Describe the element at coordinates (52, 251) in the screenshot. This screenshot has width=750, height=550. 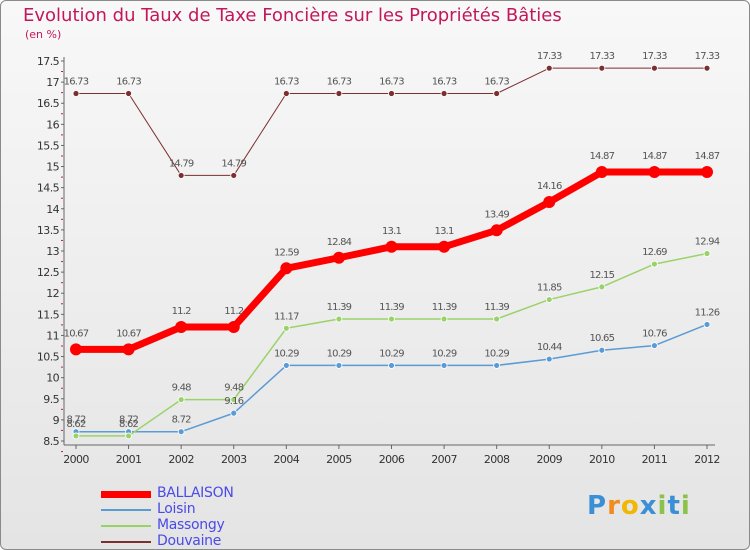
I see `y-tick-label: 13` at that location.